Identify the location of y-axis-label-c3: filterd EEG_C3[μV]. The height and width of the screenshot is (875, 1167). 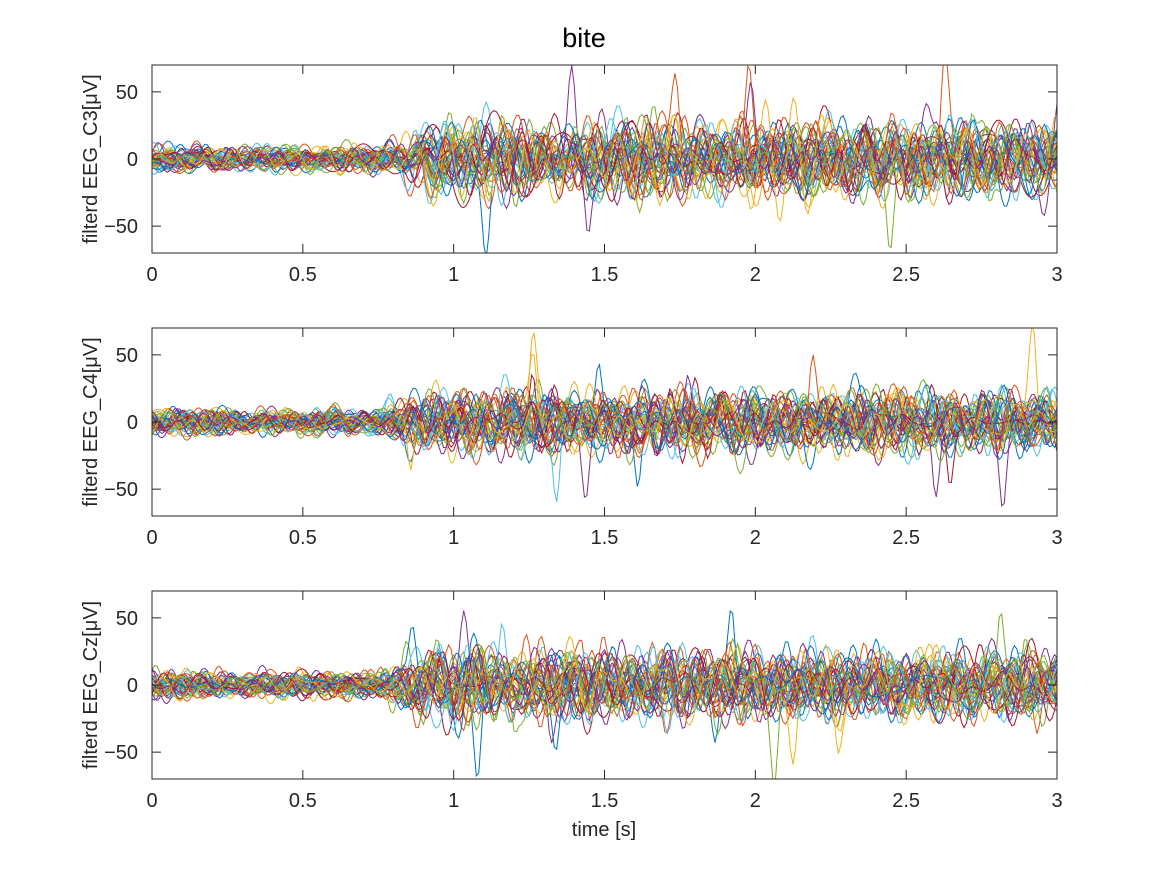
(91, 158).